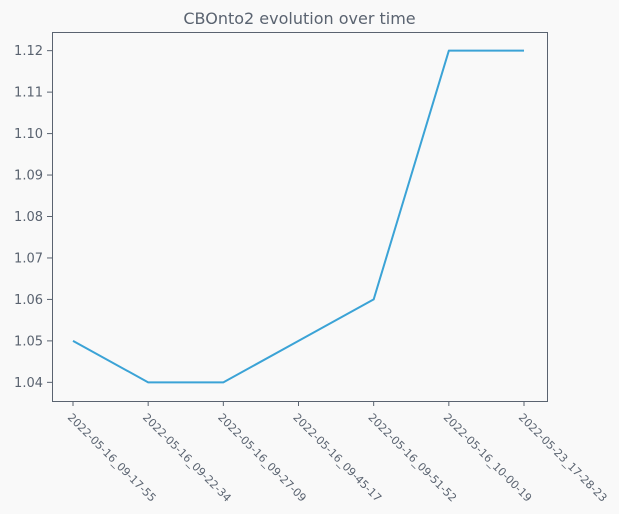 This screenshot has width=619, height=514. Describe the element at coordinates (28, 383) in the screenshot. I see `y-tick-label: 1.04` at that location.